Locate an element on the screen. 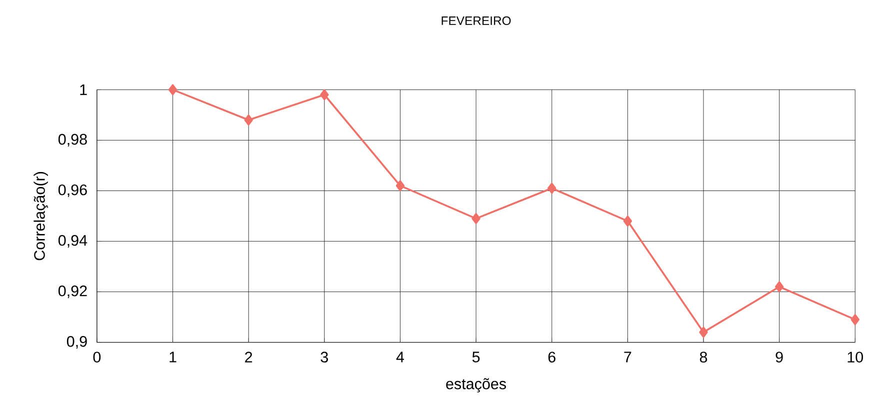 This screenshot has height=415, width=869. x-tick-label: 1 is located at coordinates (173, 357).